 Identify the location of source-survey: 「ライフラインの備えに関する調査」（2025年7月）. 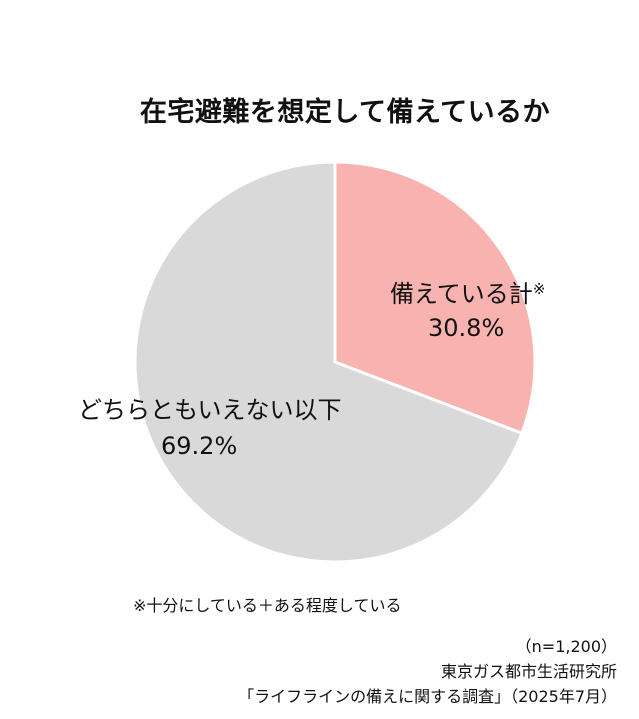
(427, 696).